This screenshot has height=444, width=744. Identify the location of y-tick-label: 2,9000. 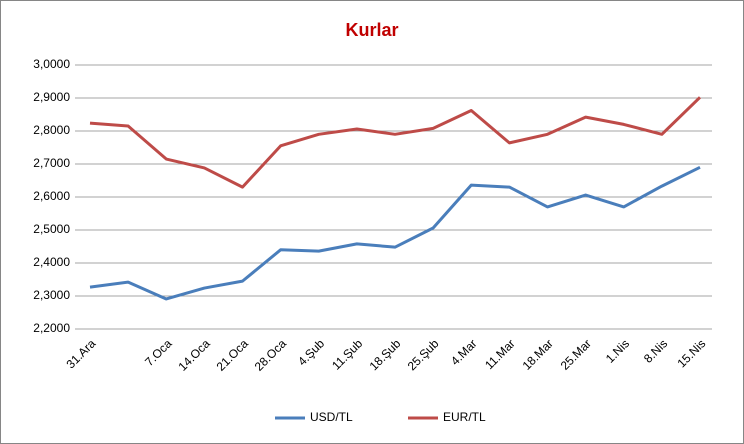
(51, 97).